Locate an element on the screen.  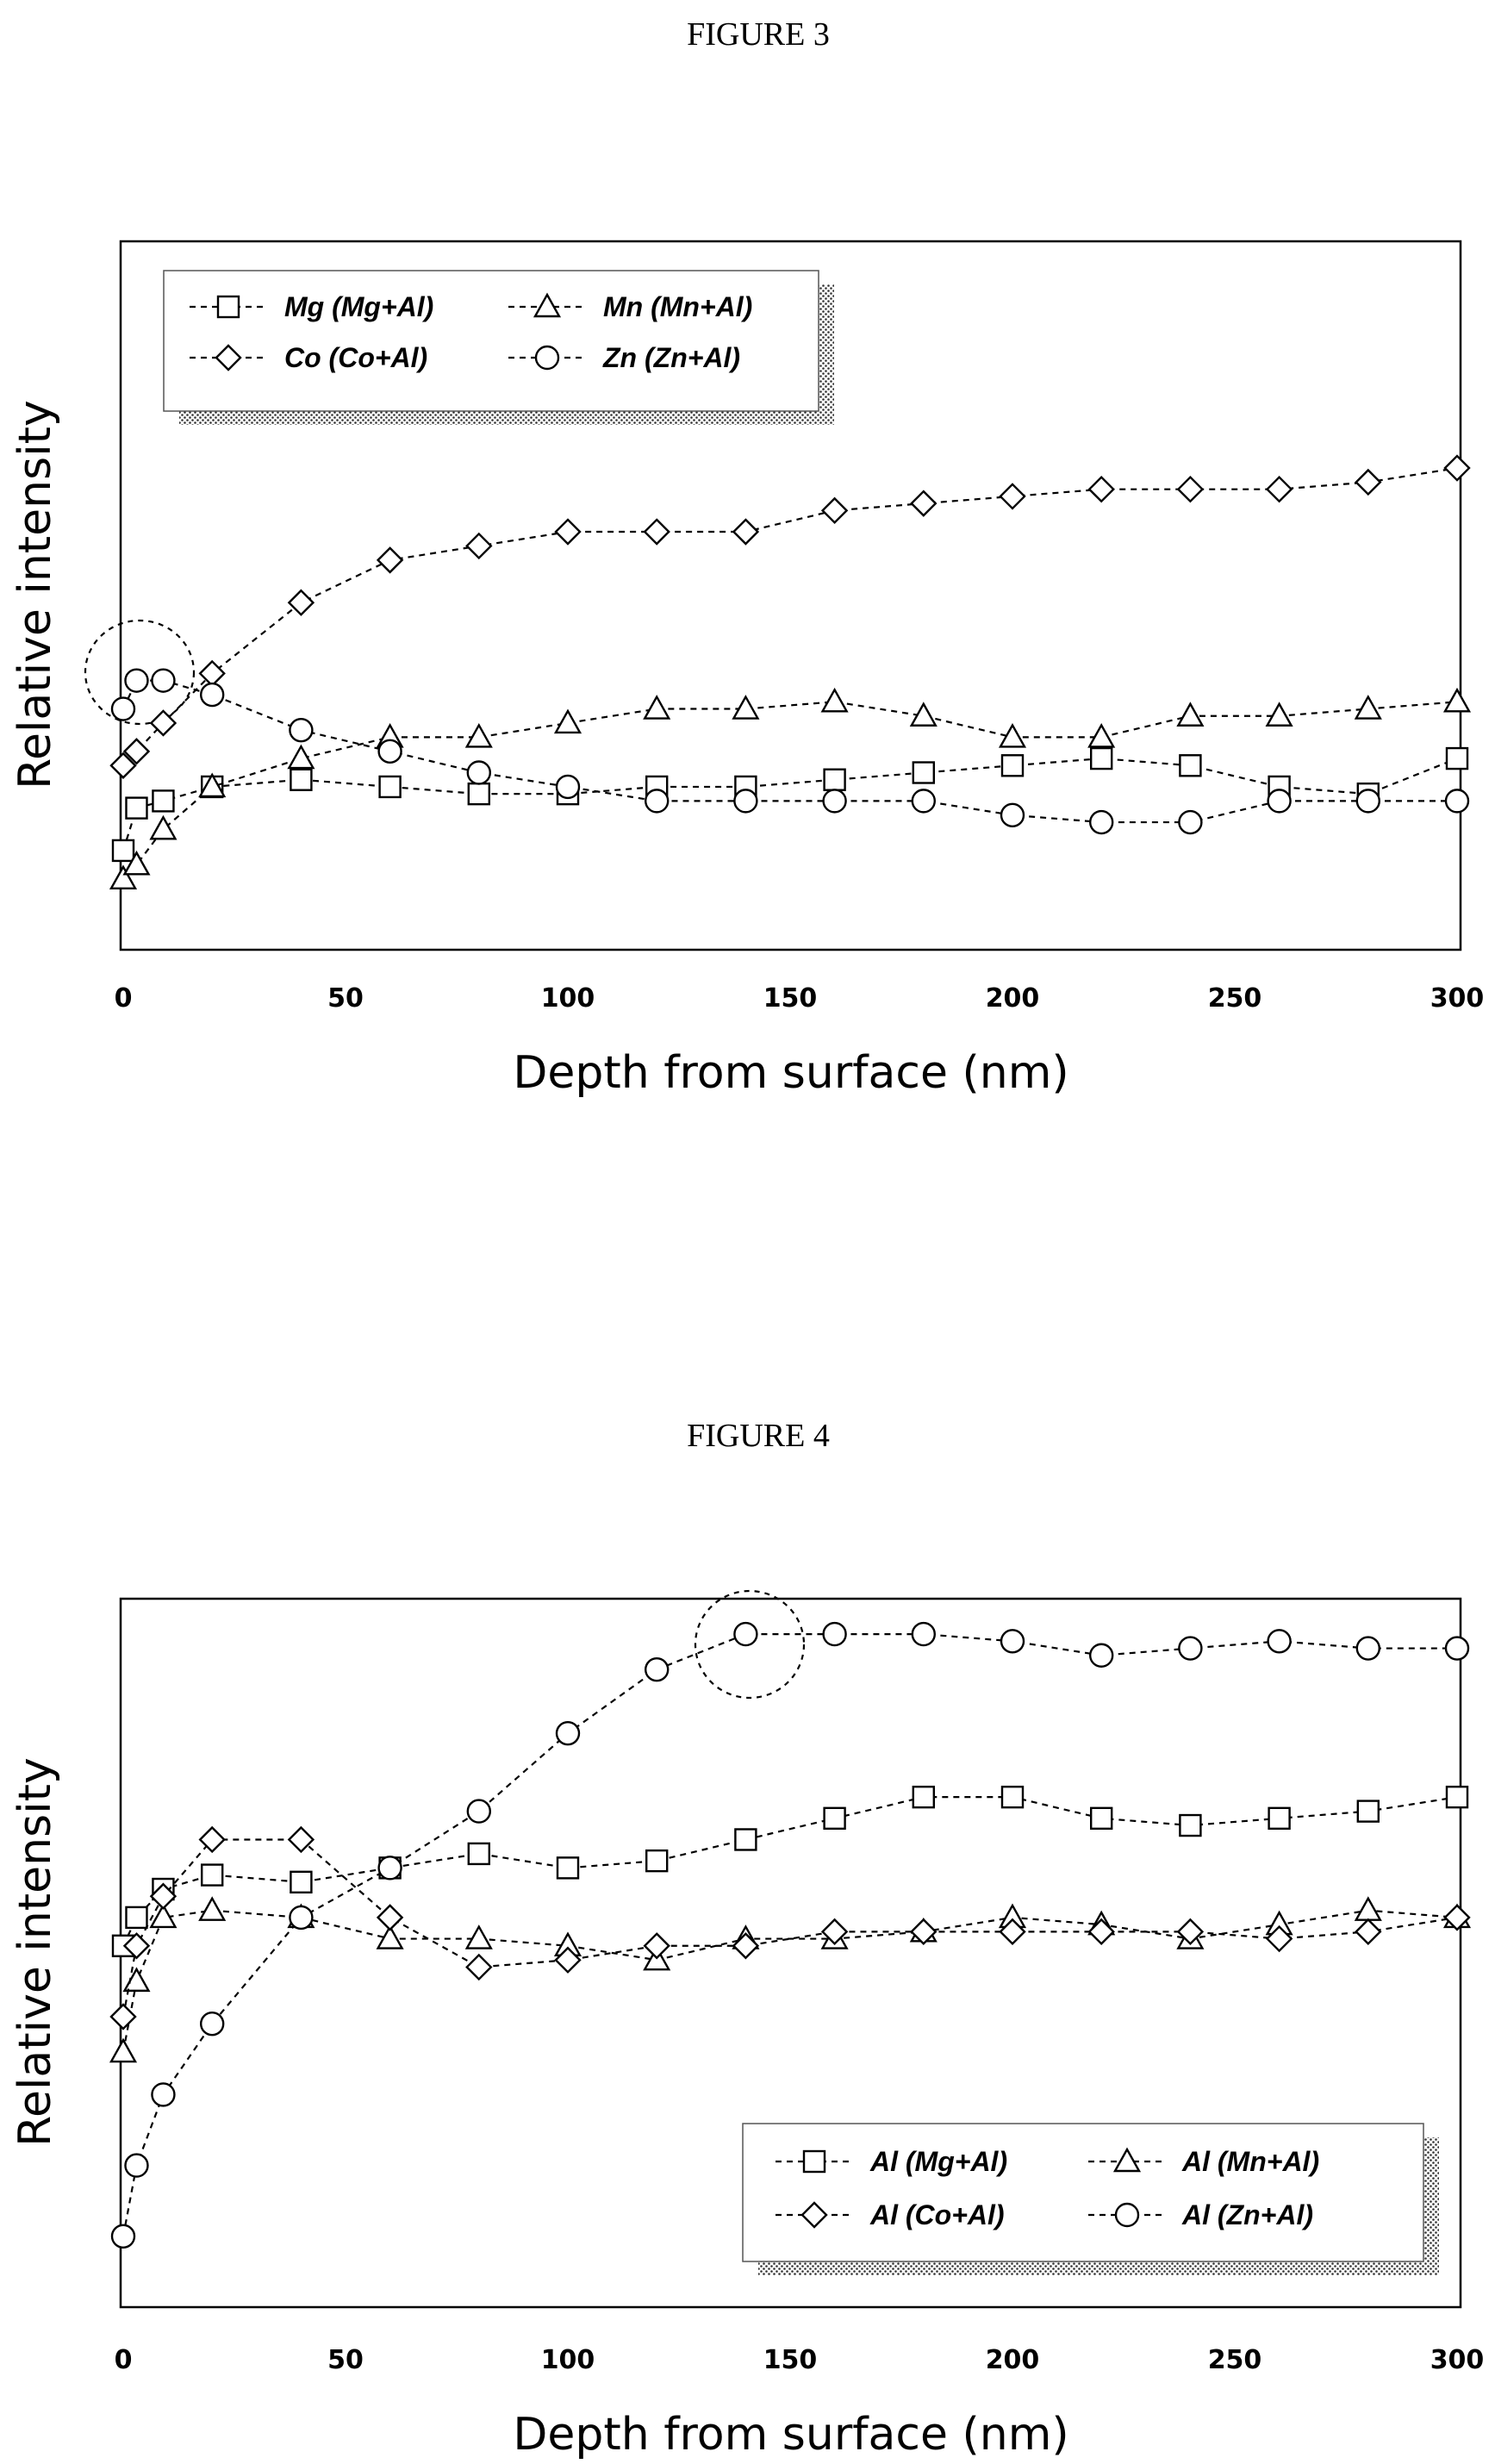
legend-entry: Co (Co+Al) is located at coordinates (308, 357).